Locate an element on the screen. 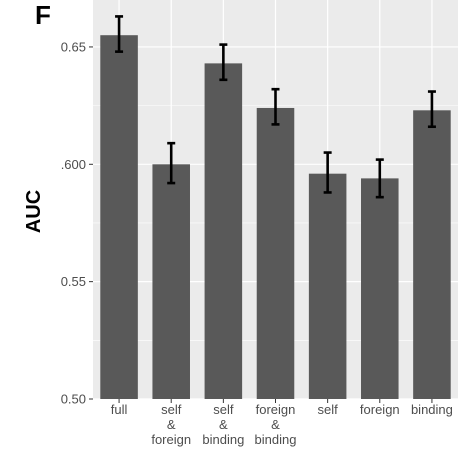  y-tick-label: 0.65 is located at coordinates (73, 46).